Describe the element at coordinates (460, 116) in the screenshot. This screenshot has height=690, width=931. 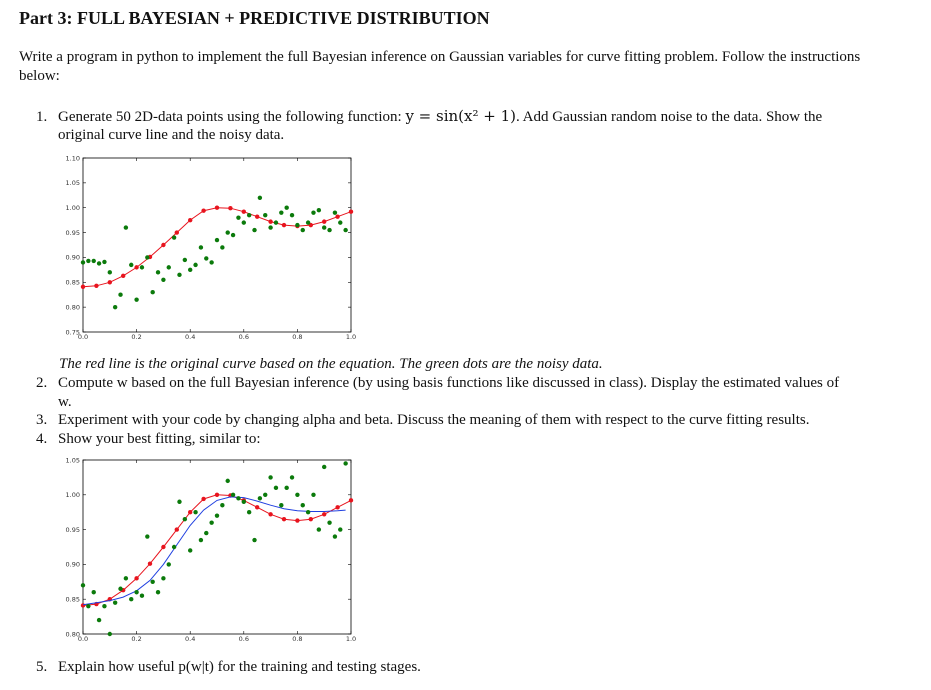
I see `equation: y = sin(x² + 1)` at that location.